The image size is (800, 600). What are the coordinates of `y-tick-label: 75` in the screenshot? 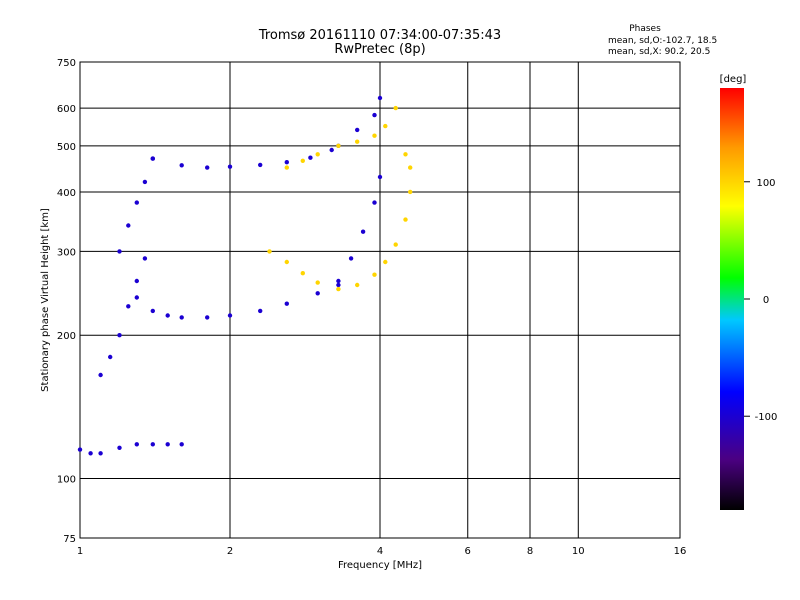 It's located at (69, 539).